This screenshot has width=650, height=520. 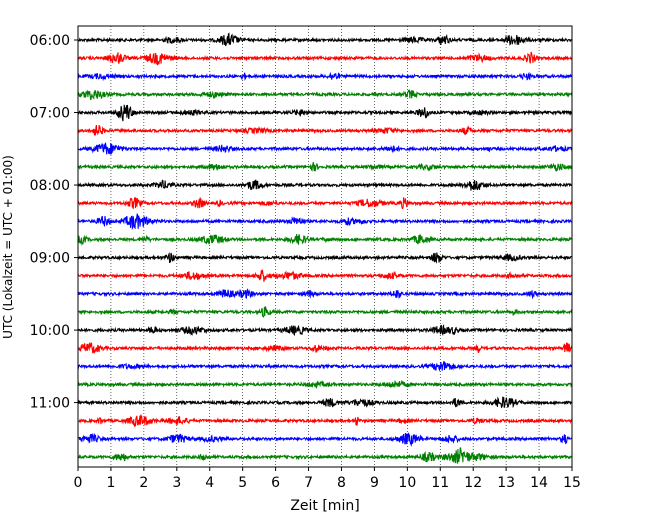 What do you see at coordinates (327, 479) in the screenshot?
I see `x-axis-ticks: 0 1 2 3 4 5 6 7 8 9 10 11 12 13 14 15` at bounding box center [327, 479].